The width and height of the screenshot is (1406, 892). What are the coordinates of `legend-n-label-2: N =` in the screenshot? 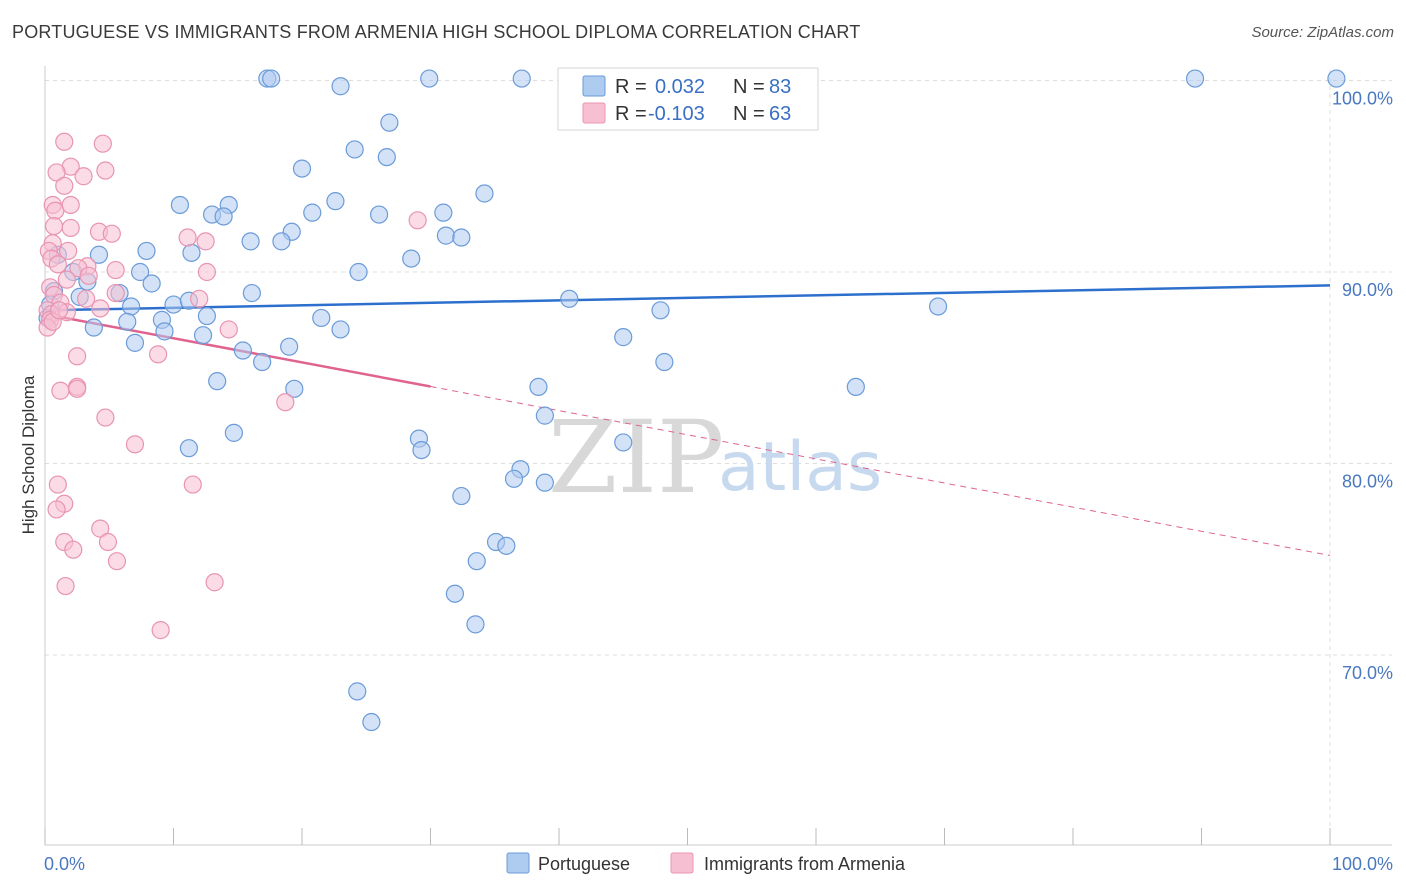 It's located at (749, 114).